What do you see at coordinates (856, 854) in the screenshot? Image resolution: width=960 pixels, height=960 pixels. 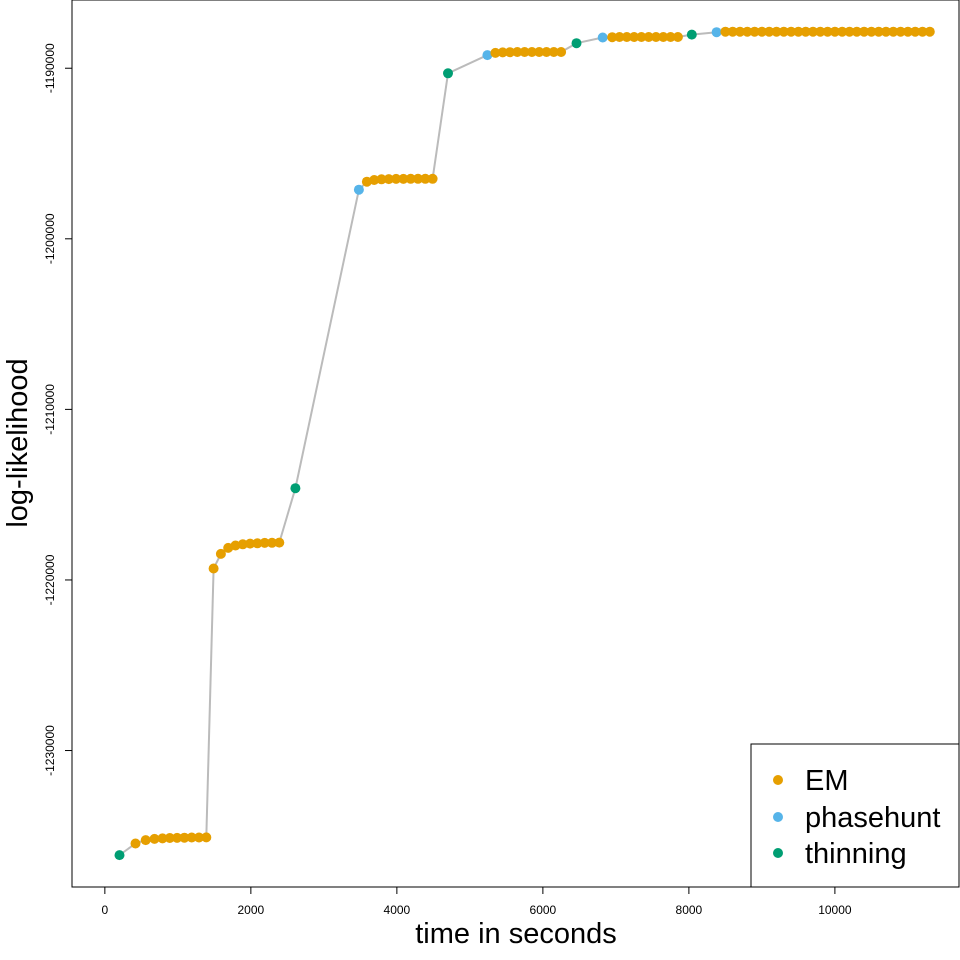 I see `legend-label-thinning: thinning` at bounding box center [856, 854].